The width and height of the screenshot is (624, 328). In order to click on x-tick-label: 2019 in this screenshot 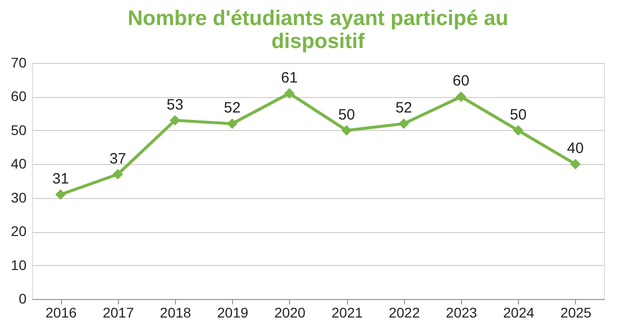, I will do `click(232, 312)`.